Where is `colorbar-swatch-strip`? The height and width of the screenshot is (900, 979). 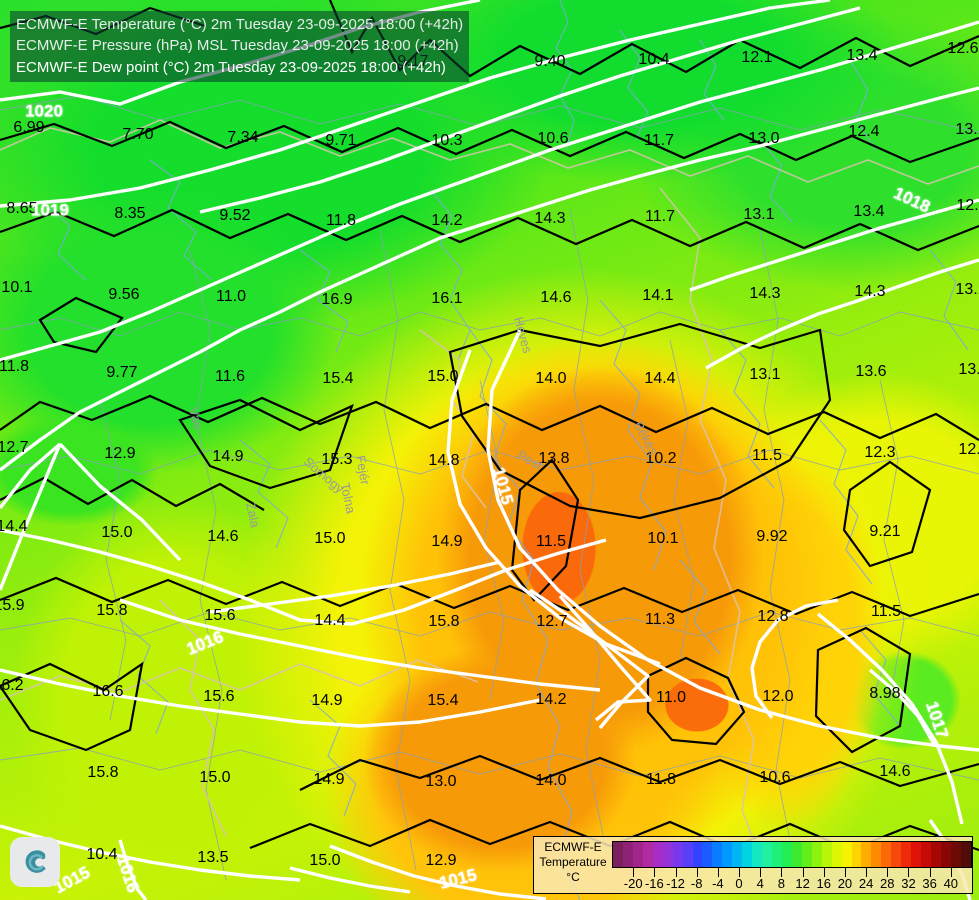
colorbar-swatch-strip is located at coordinates (792, 854).